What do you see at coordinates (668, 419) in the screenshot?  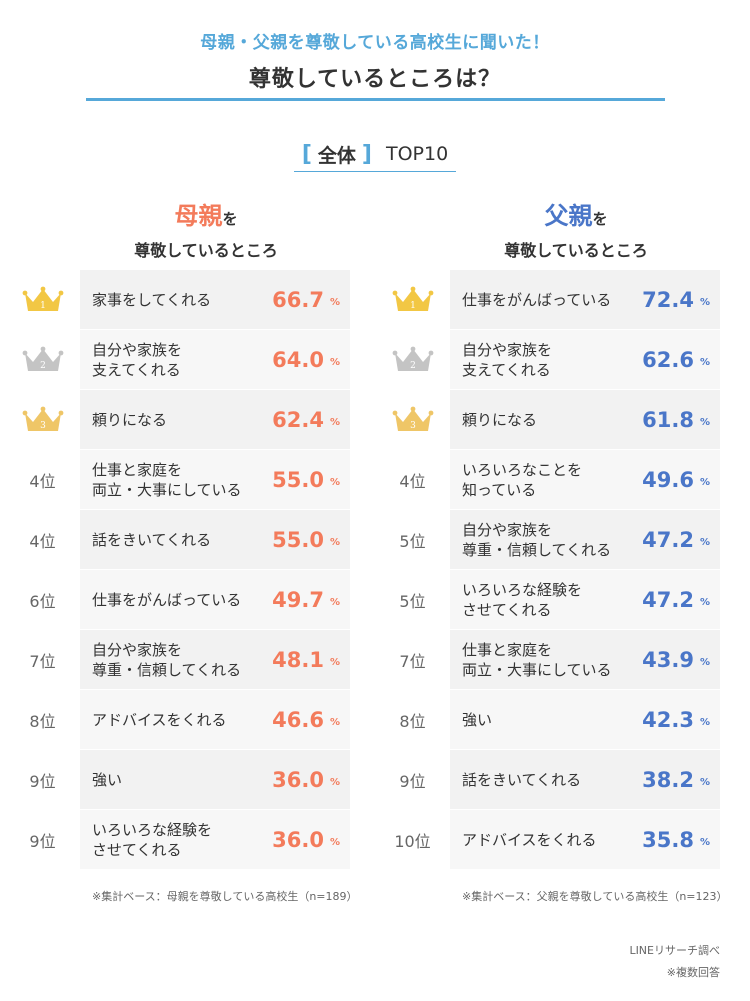 I see `percent-value: 61.8` at bounding box center [668, 419].